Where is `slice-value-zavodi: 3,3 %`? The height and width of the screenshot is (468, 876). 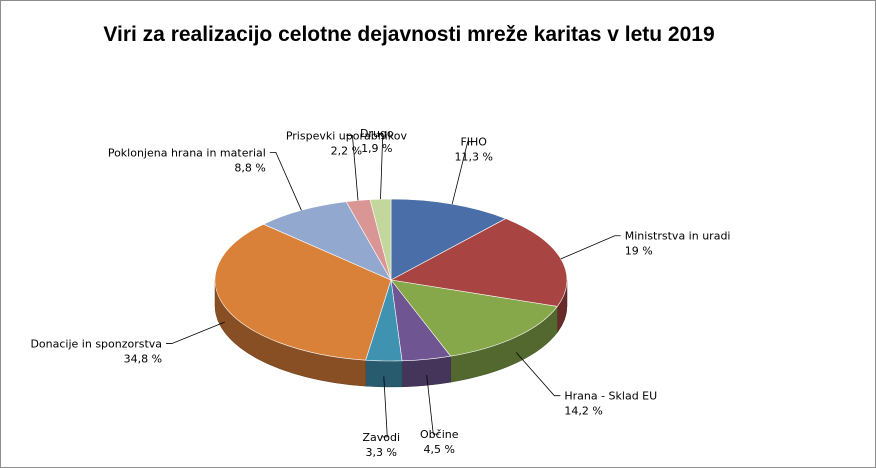
slice-value-zavodi: 3,3 % is located at coordinates (381, 452).